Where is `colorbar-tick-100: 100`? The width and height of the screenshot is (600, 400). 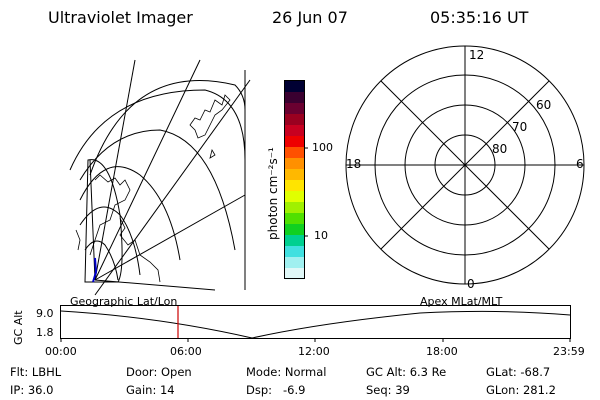
colorbar-tick-100: 100 is located at coordinates (322, 147).